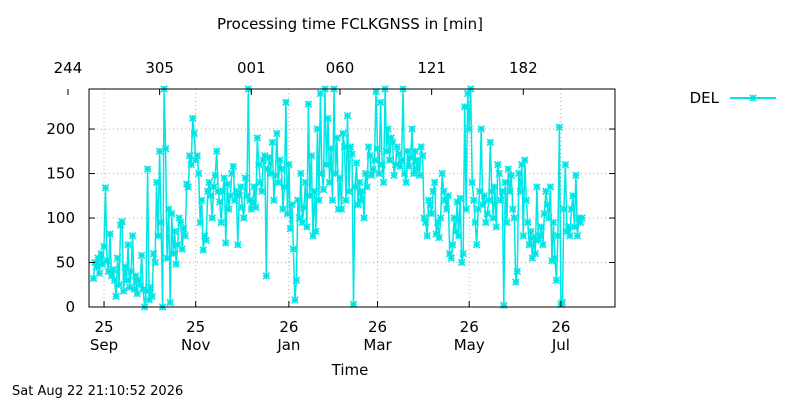 This screenshot has width=800, height=400. Describe the element at coordinates (70, 307) in the screenshot. I see `y-tick-label: 0` at that location.